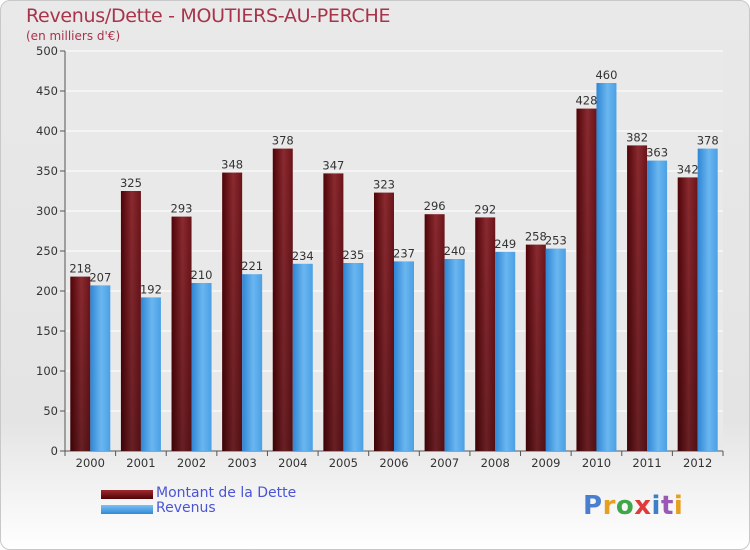 This screenshot has height=550, width=750. What do you see at coordinates (393, 463) in the screenshot?
I see `x-tick-label: 2006` at bounding box center [393, 463].